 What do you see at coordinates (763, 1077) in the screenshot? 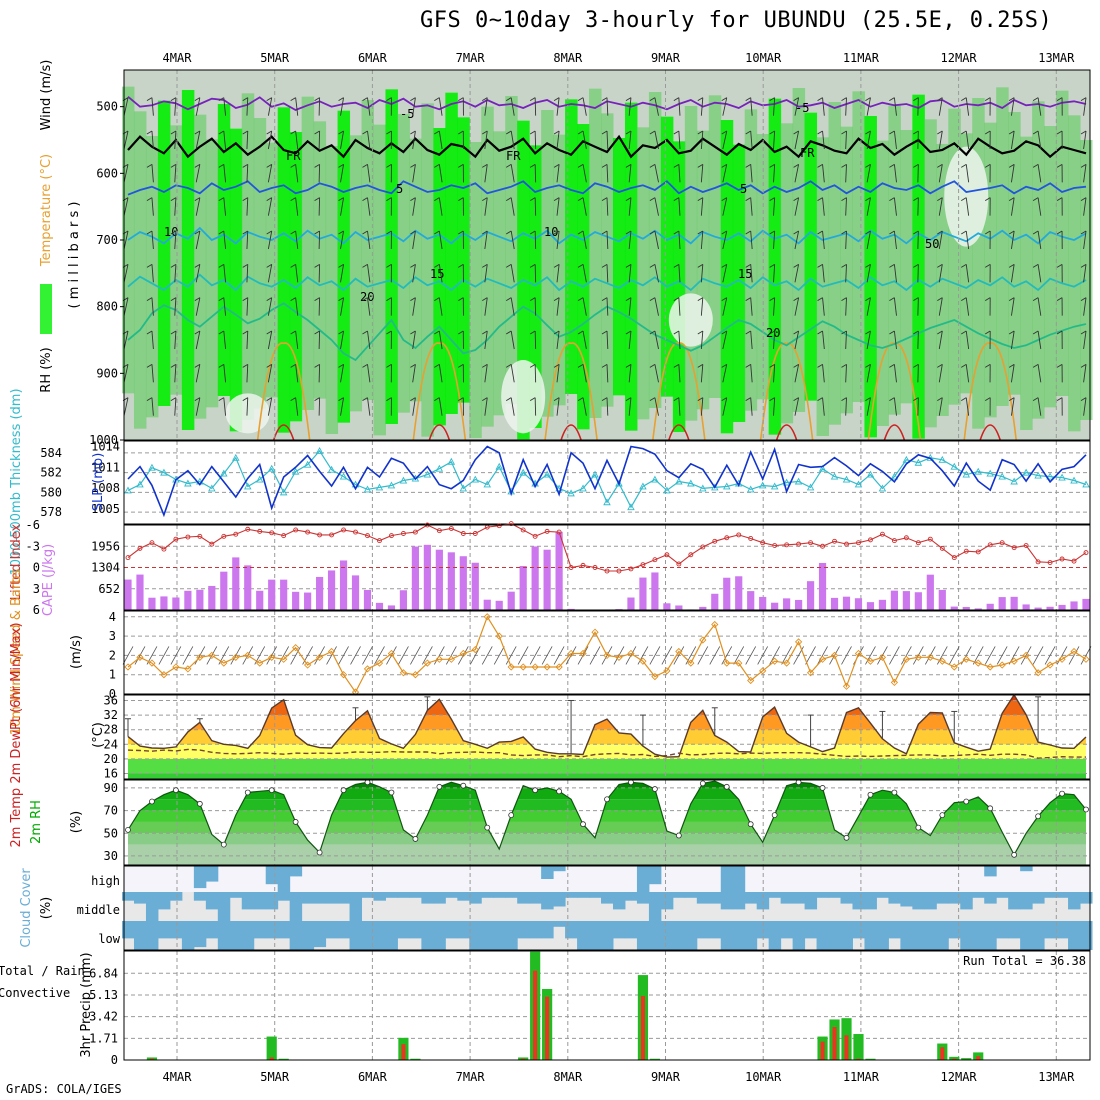
I see `date-tick-label-bottom: 10MAR` at bounding box center [763, 1077].